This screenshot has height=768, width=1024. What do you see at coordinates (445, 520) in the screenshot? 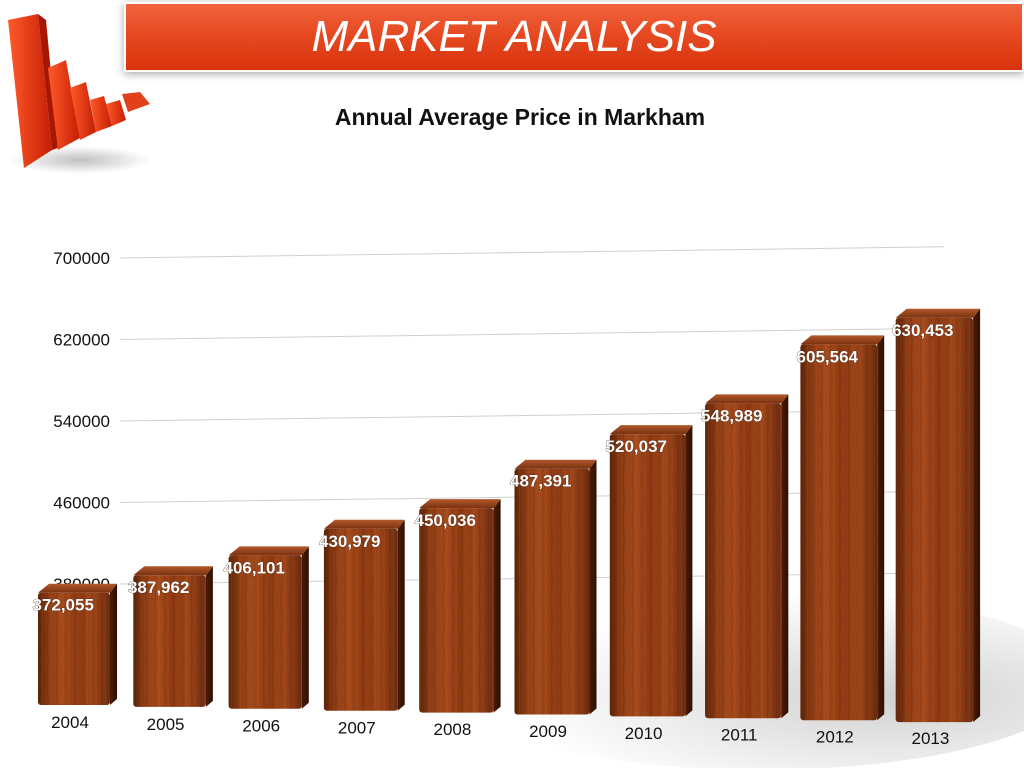
I see `data-label: 450,036` at bounding box center [445, 520].